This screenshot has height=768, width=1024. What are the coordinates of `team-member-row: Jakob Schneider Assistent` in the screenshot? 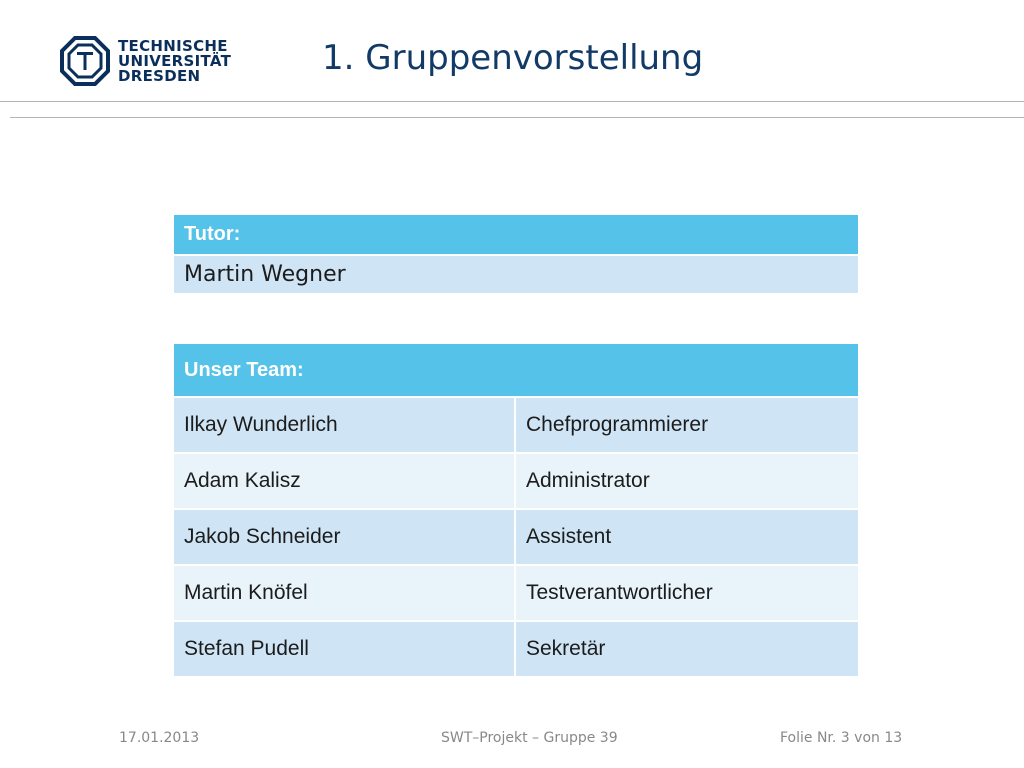 It's located at (516, 537).